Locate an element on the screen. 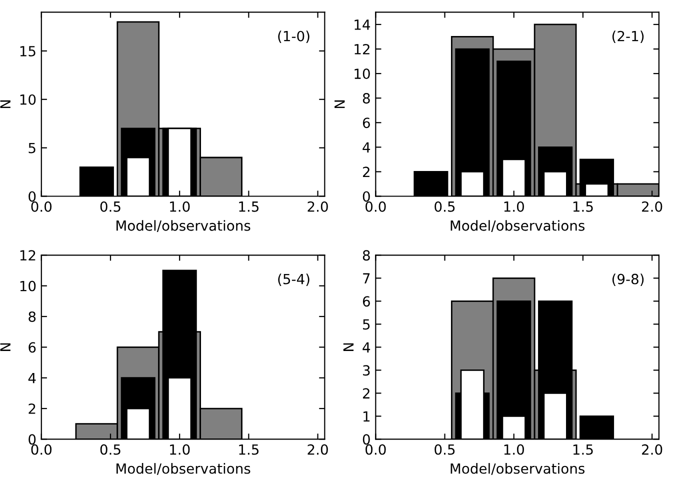  y-tick-label: 1 is located at coordinates (367, 416).